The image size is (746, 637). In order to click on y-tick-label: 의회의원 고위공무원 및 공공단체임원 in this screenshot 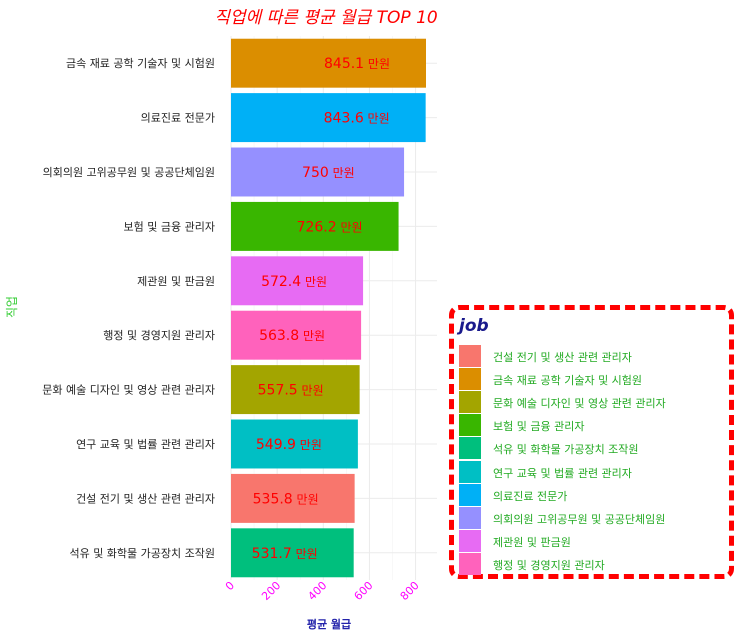, I will do `click(129, 172)`.